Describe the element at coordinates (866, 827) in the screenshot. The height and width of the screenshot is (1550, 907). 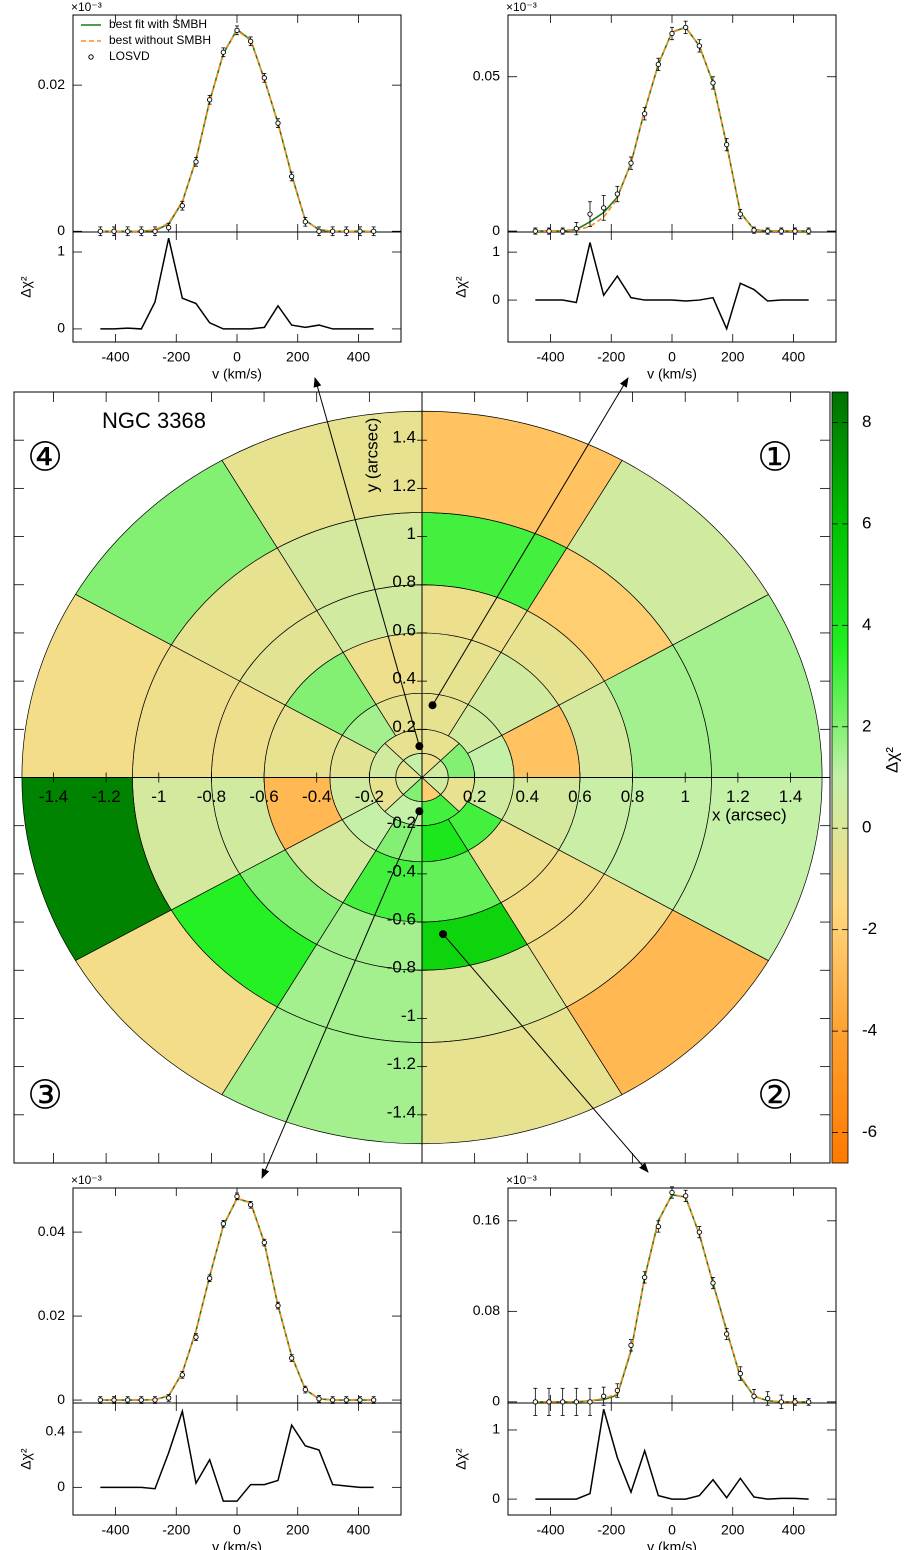
I see `colorbar-tick-label: 0` at that location.